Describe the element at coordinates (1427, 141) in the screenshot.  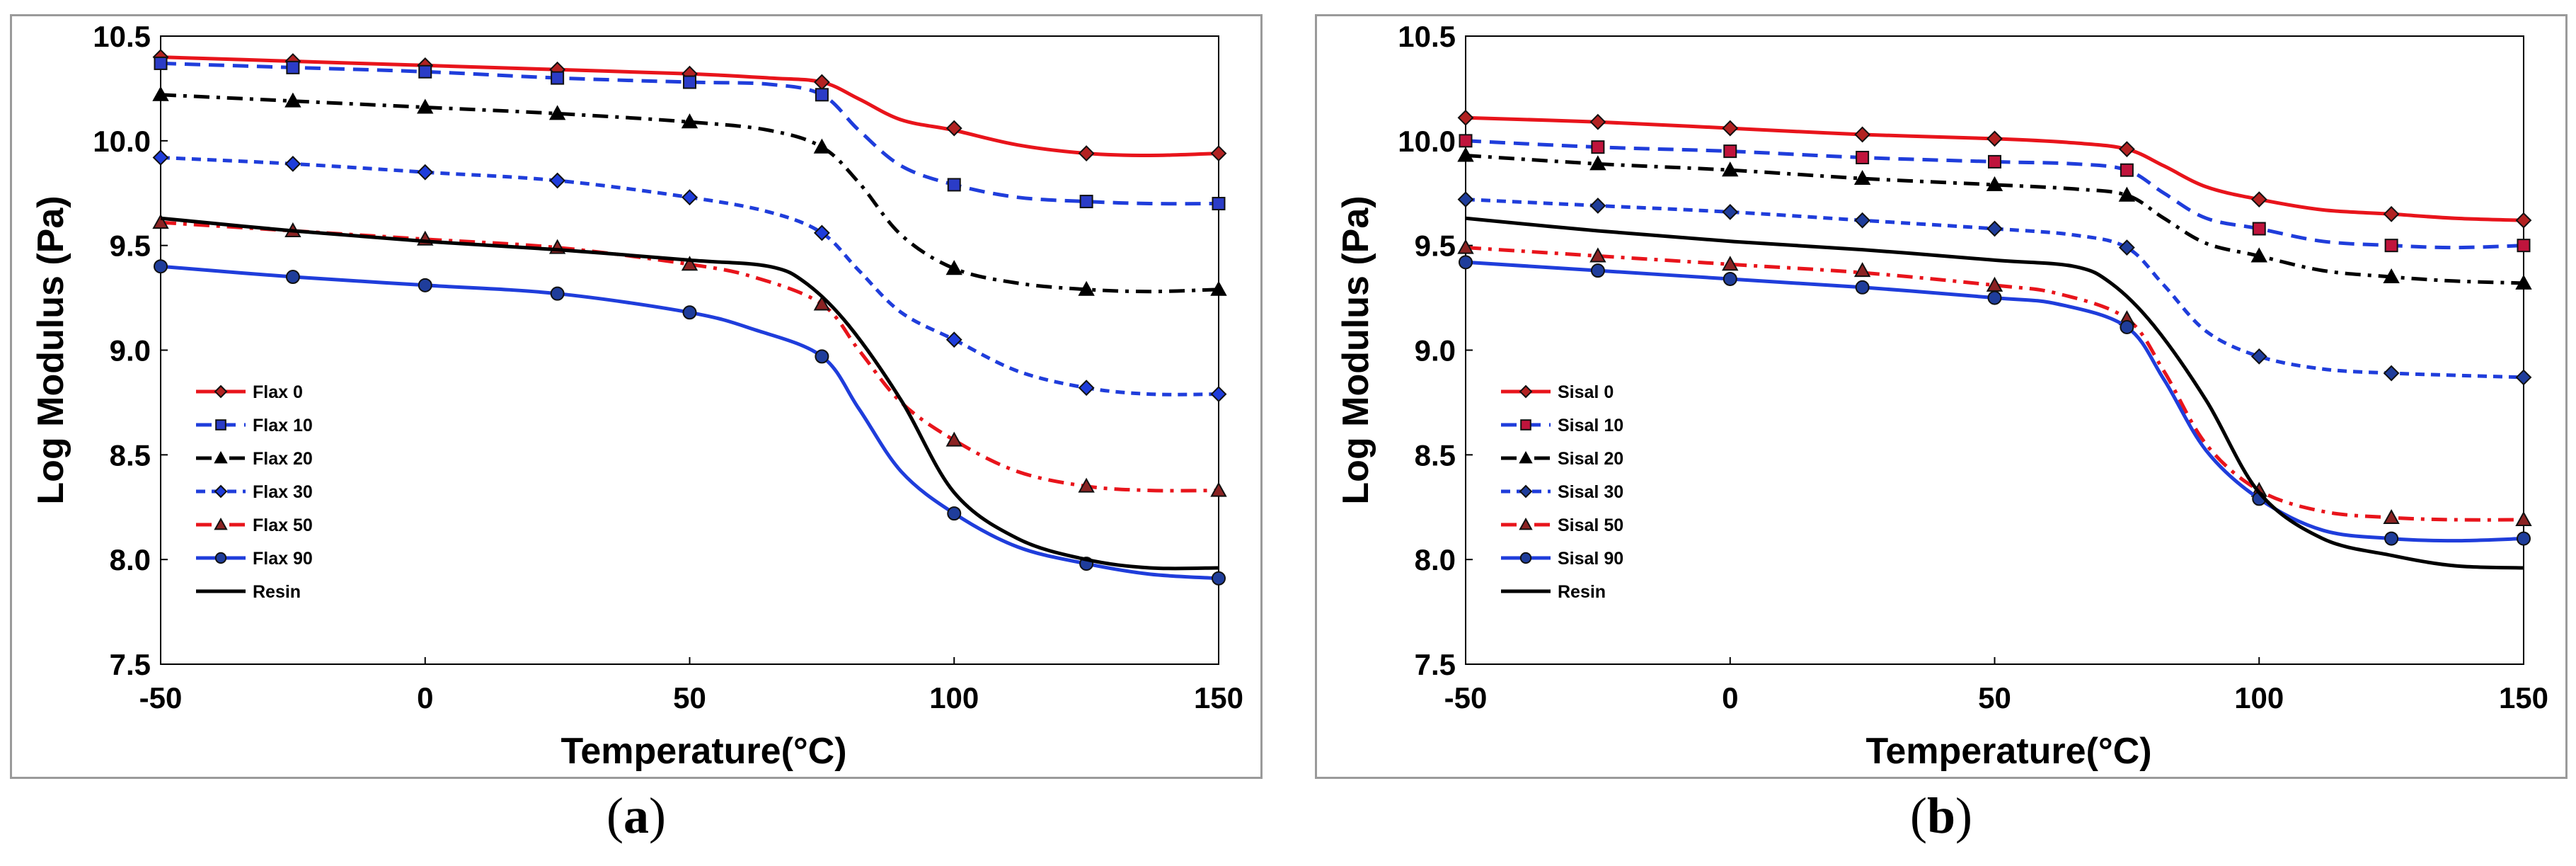
I see `y-tick-label: 10.0` at that location.